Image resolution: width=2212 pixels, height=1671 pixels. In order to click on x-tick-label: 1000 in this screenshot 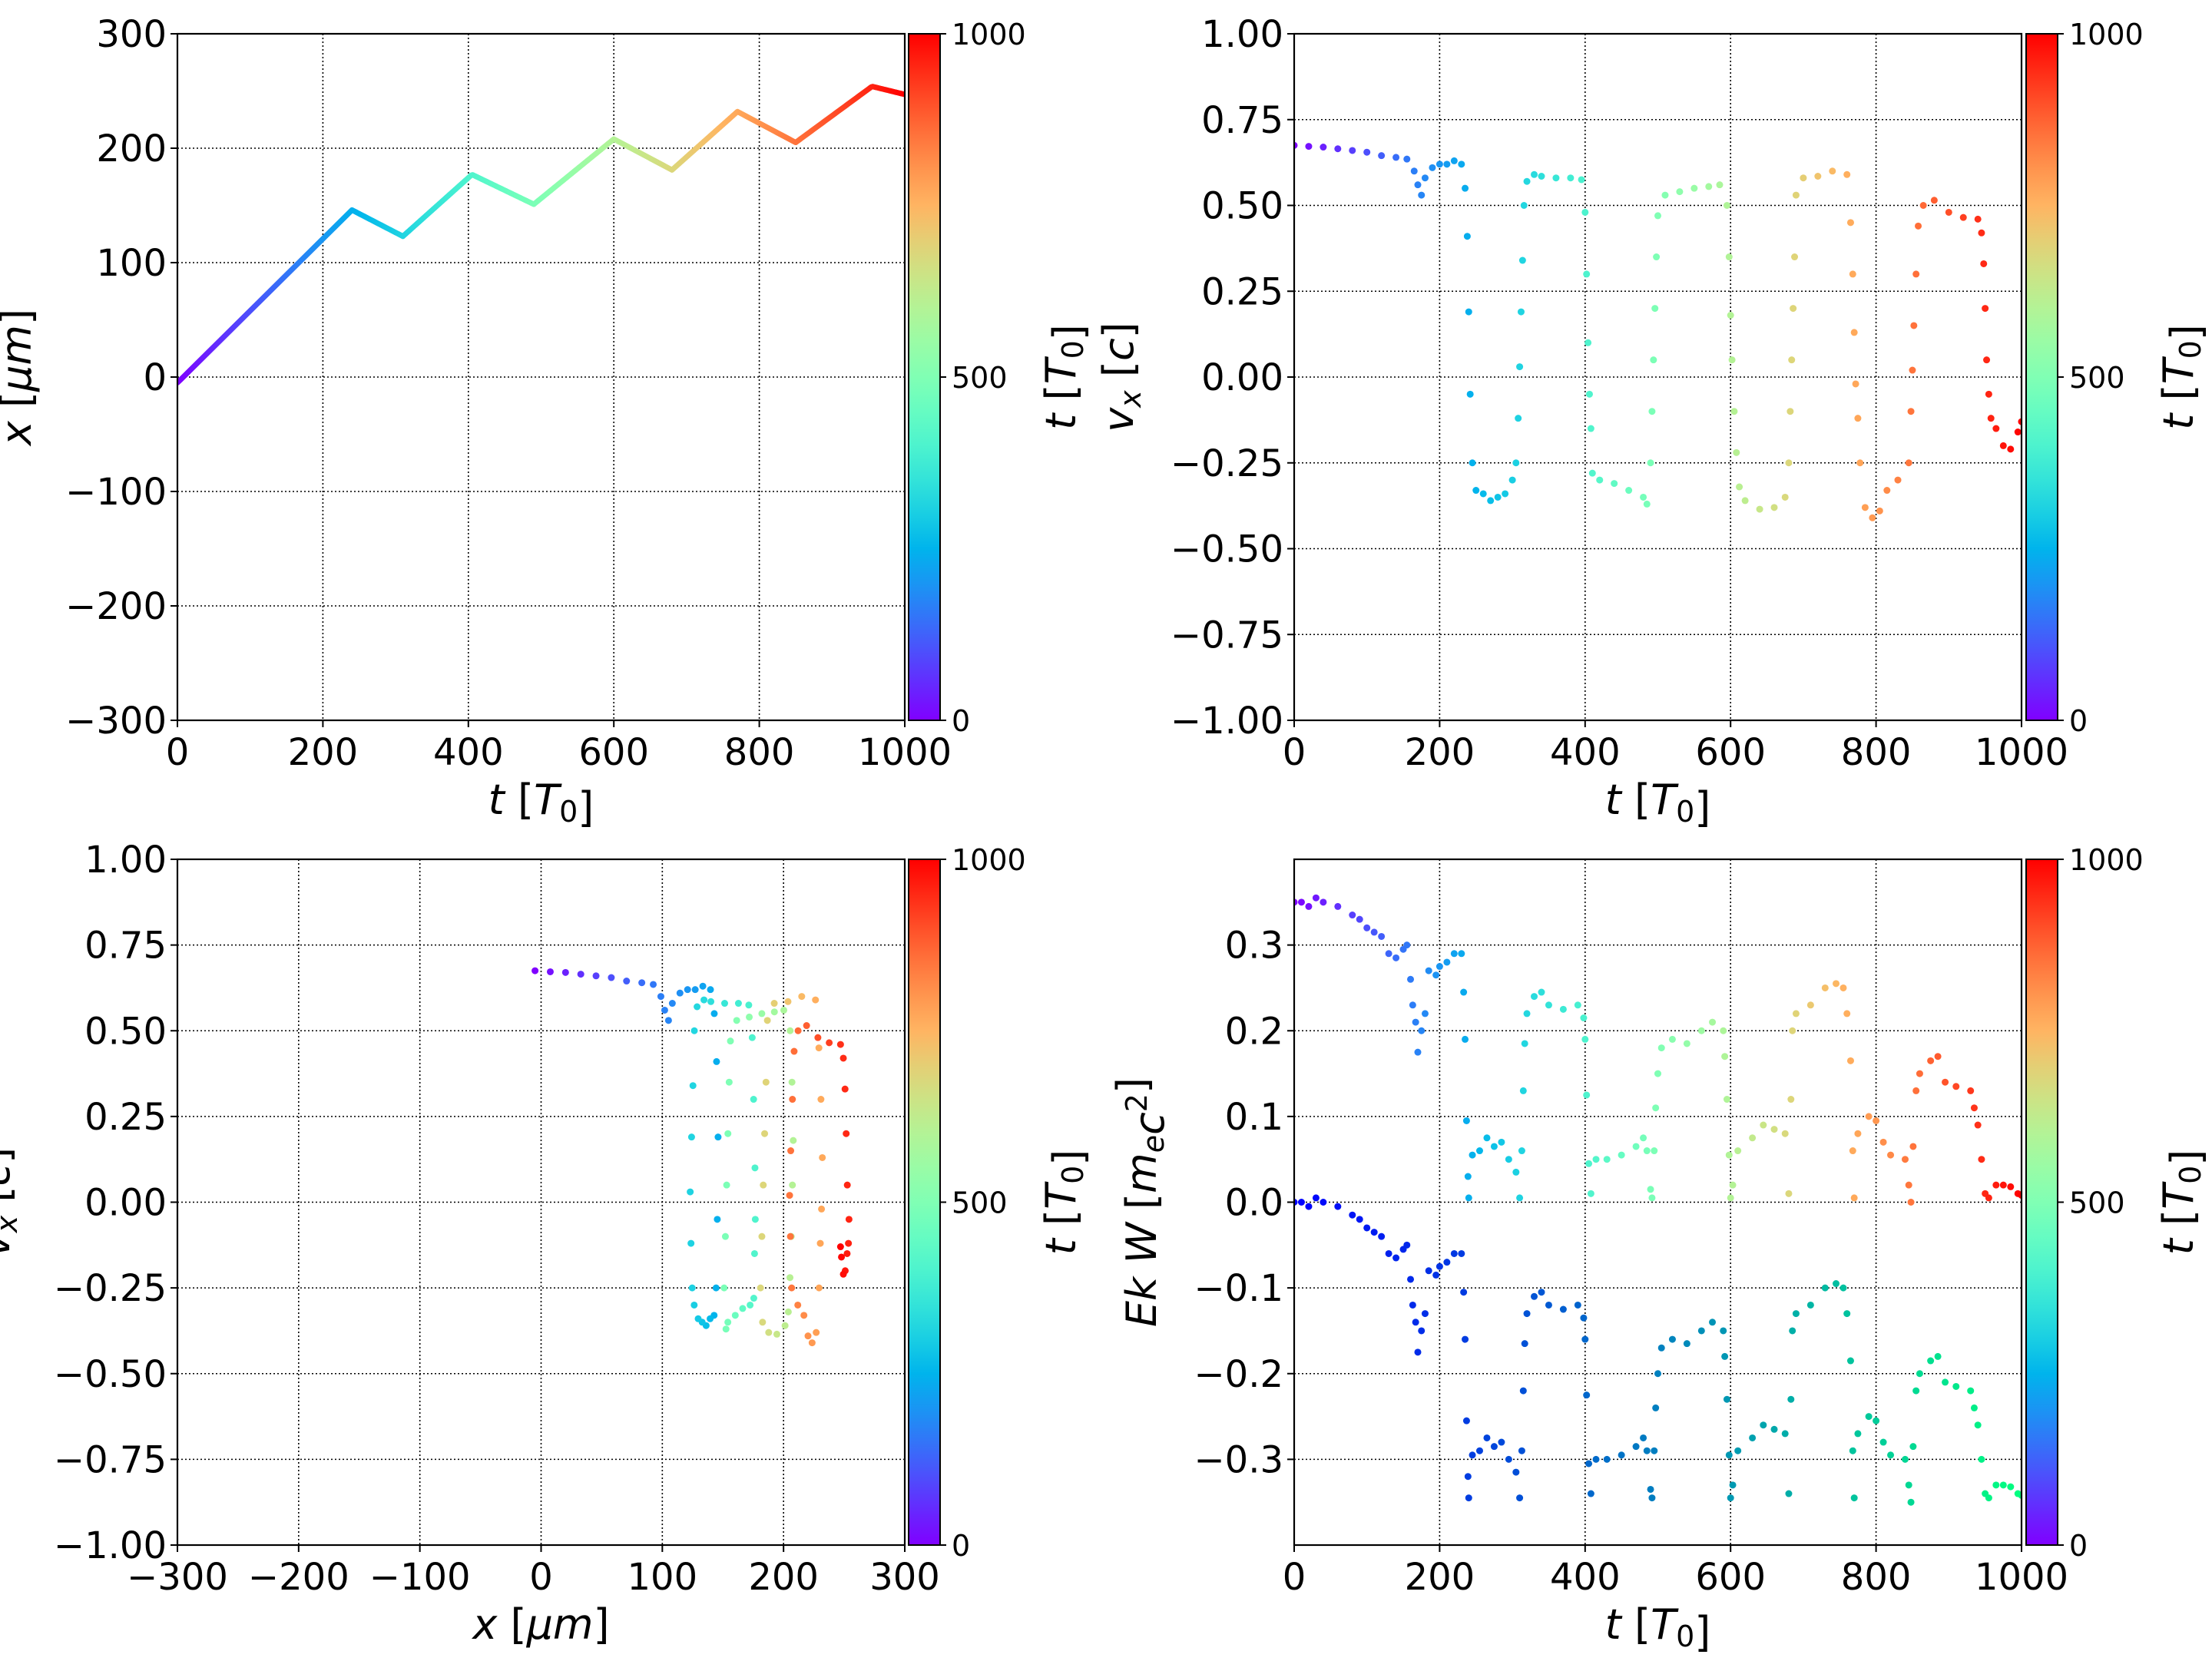, I will do `click(905, 752)`.